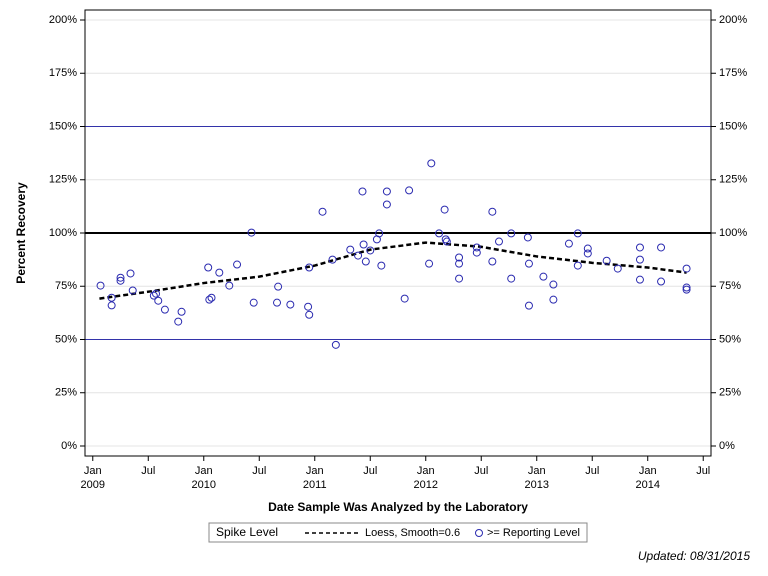  What do you see at coordinates (730, 286) in the screenshot?
I see `y2-tick-label: 75%` at bounding box center [730, 286].